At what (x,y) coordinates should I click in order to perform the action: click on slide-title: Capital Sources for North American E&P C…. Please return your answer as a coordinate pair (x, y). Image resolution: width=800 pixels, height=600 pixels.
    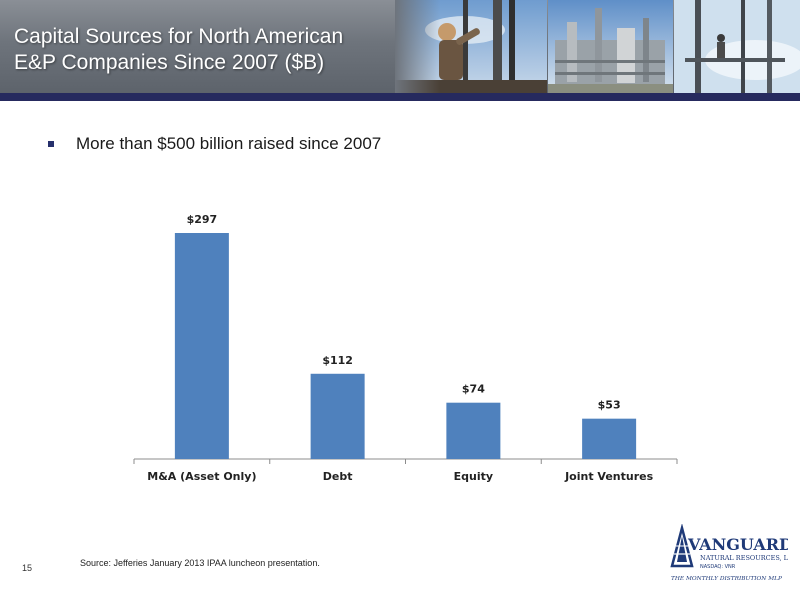
    Looking at the image, I should click on (178, 50).